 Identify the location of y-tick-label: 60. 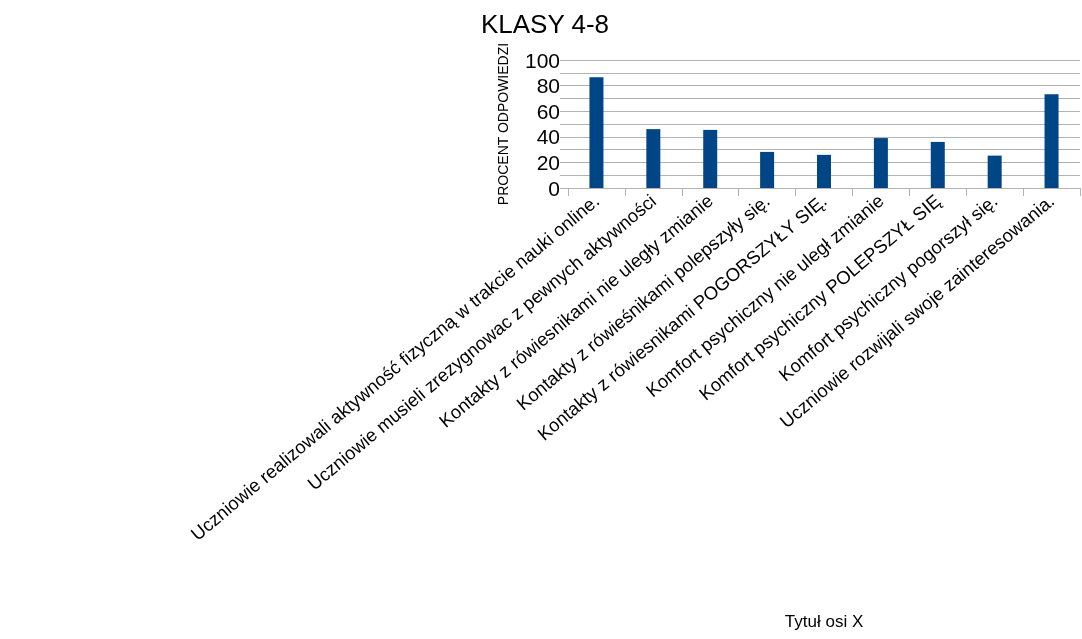
(548, 111).